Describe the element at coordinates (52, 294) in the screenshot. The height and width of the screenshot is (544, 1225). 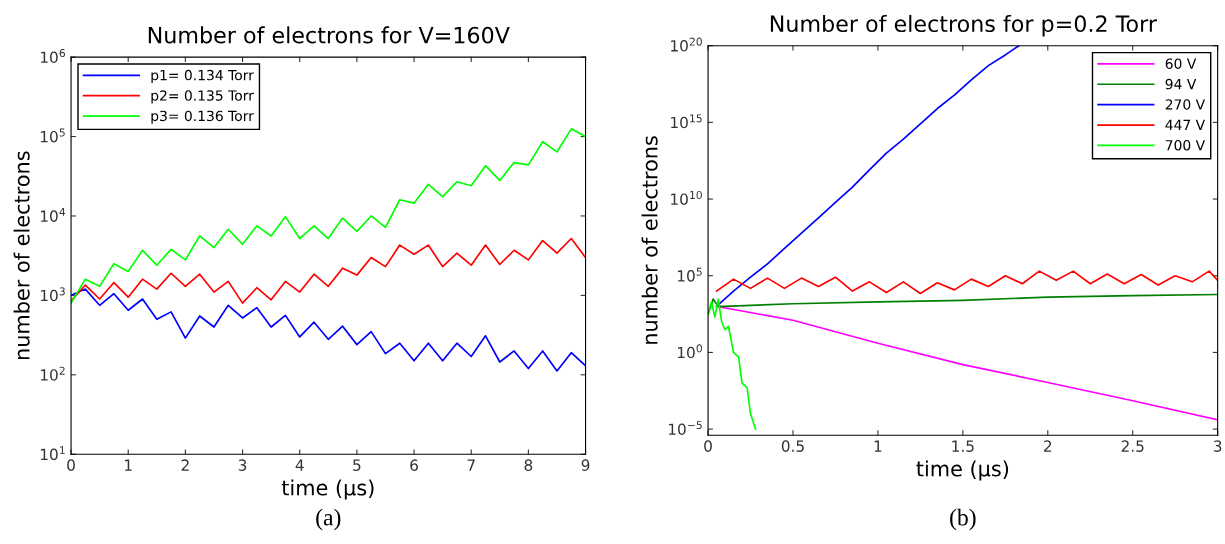
I see `y-tick-label: 10$^{3}$` at that location.